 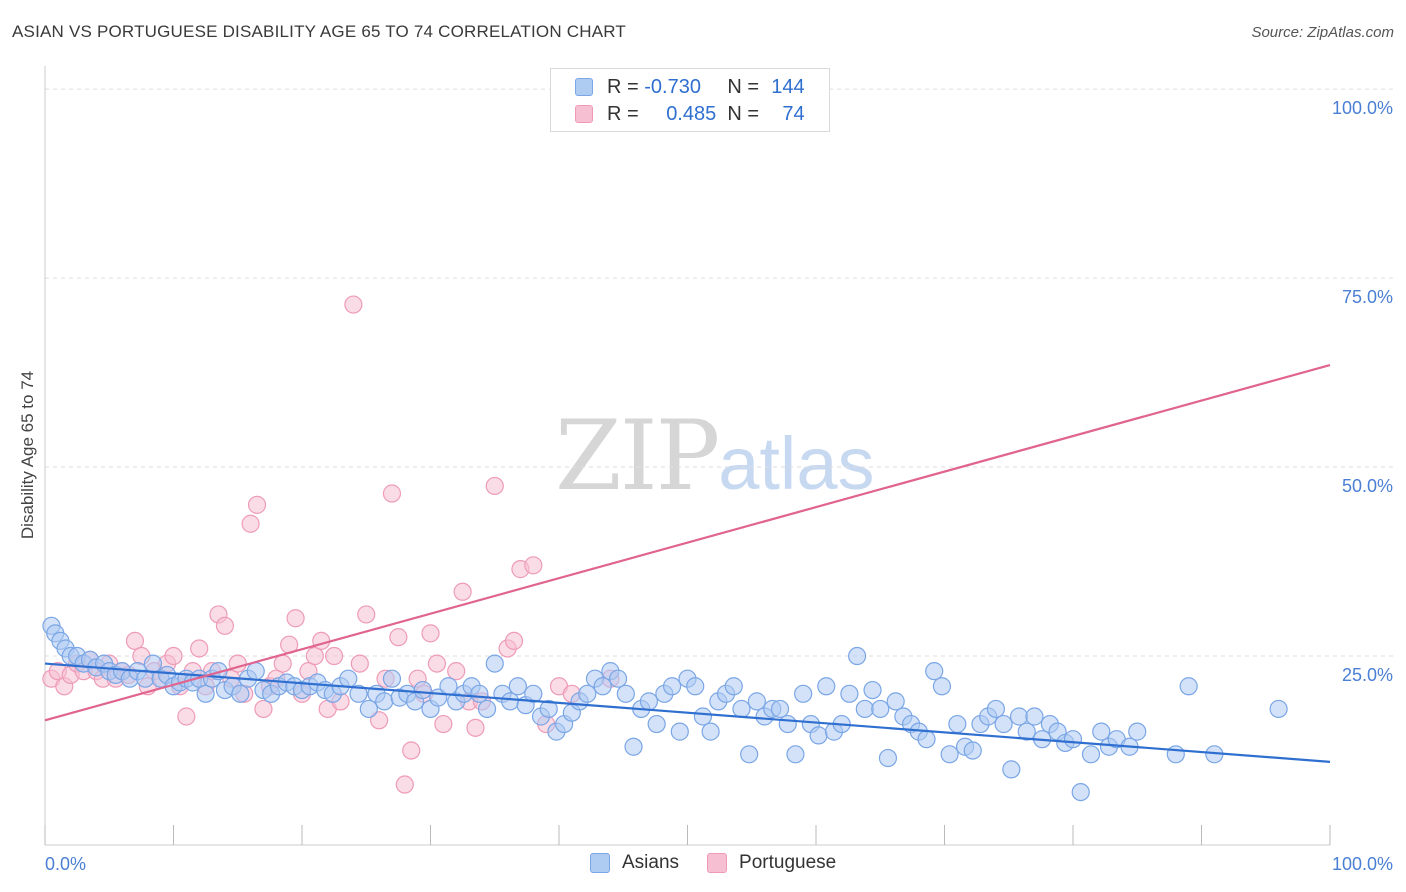 I want to click on legend-row-portuguese: R = 0.485 N = 74, so click(x=690, y=114).